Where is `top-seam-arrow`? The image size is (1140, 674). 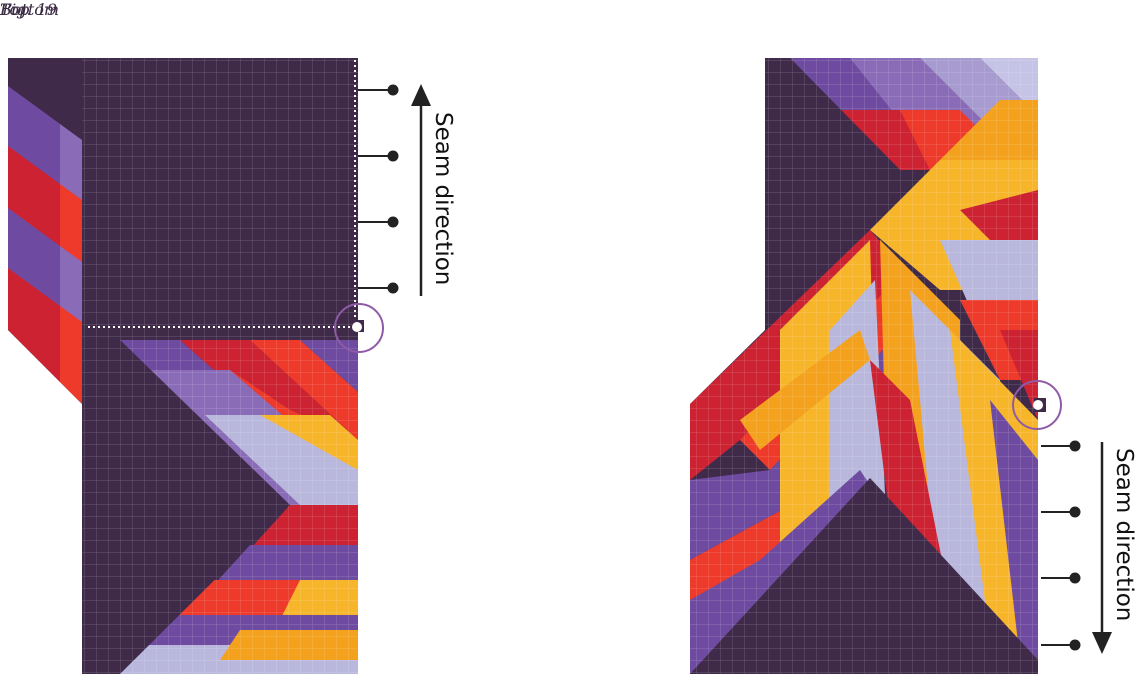
top-seam-arrow is located at coordinates (421, 190).